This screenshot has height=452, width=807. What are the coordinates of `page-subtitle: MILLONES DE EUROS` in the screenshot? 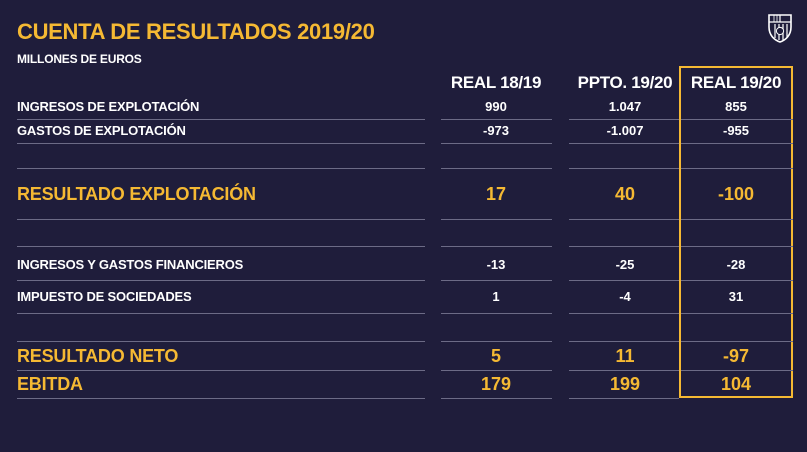 It's located at (79, 59).